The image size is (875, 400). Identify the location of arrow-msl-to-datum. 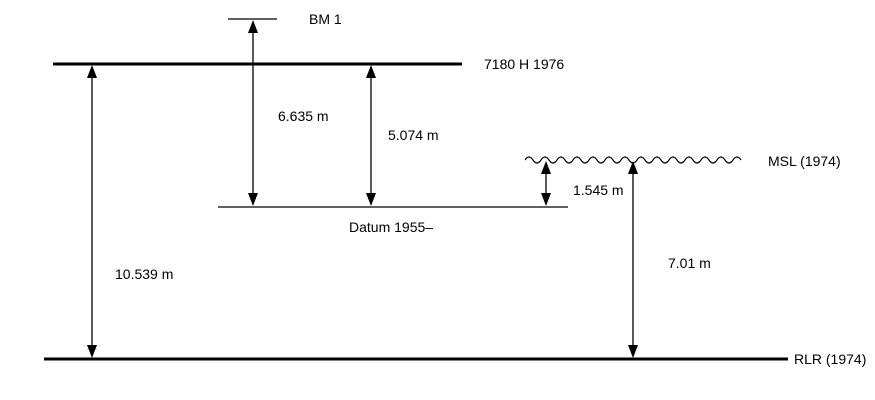
(546, 183).